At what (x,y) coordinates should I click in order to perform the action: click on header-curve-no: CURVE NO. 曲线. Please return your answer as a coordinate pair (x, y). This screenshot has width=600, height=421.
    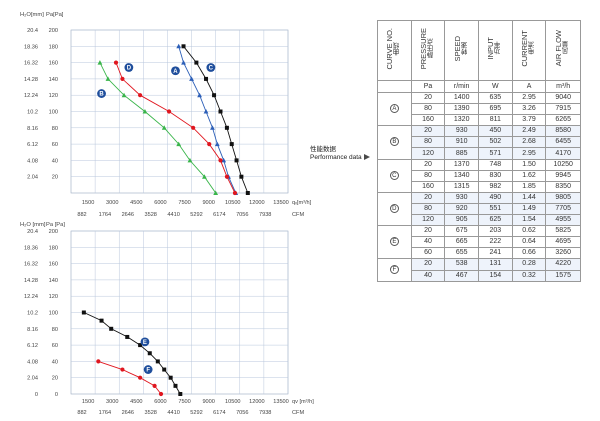
    Looking at the image, I should click on (394, 50).